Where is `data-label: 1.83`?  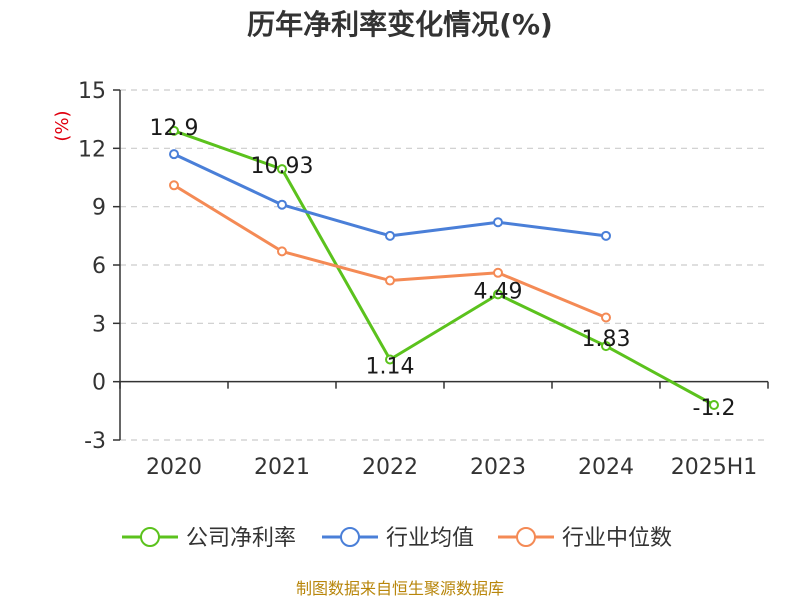 data-label: 1.83 is located at coordinates (606, 339).